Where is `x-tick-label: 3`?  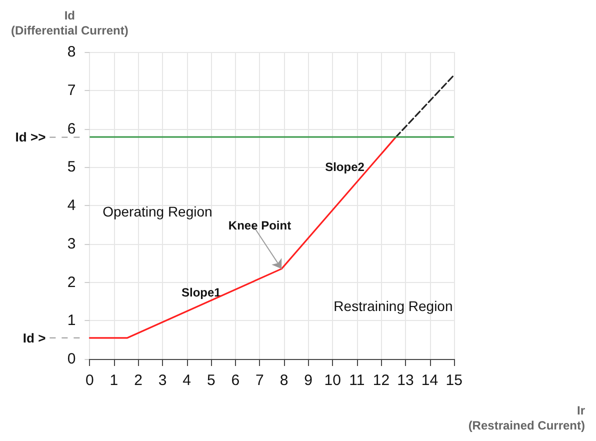
x-tick-label: 3 is located at coordinates (162, 380).